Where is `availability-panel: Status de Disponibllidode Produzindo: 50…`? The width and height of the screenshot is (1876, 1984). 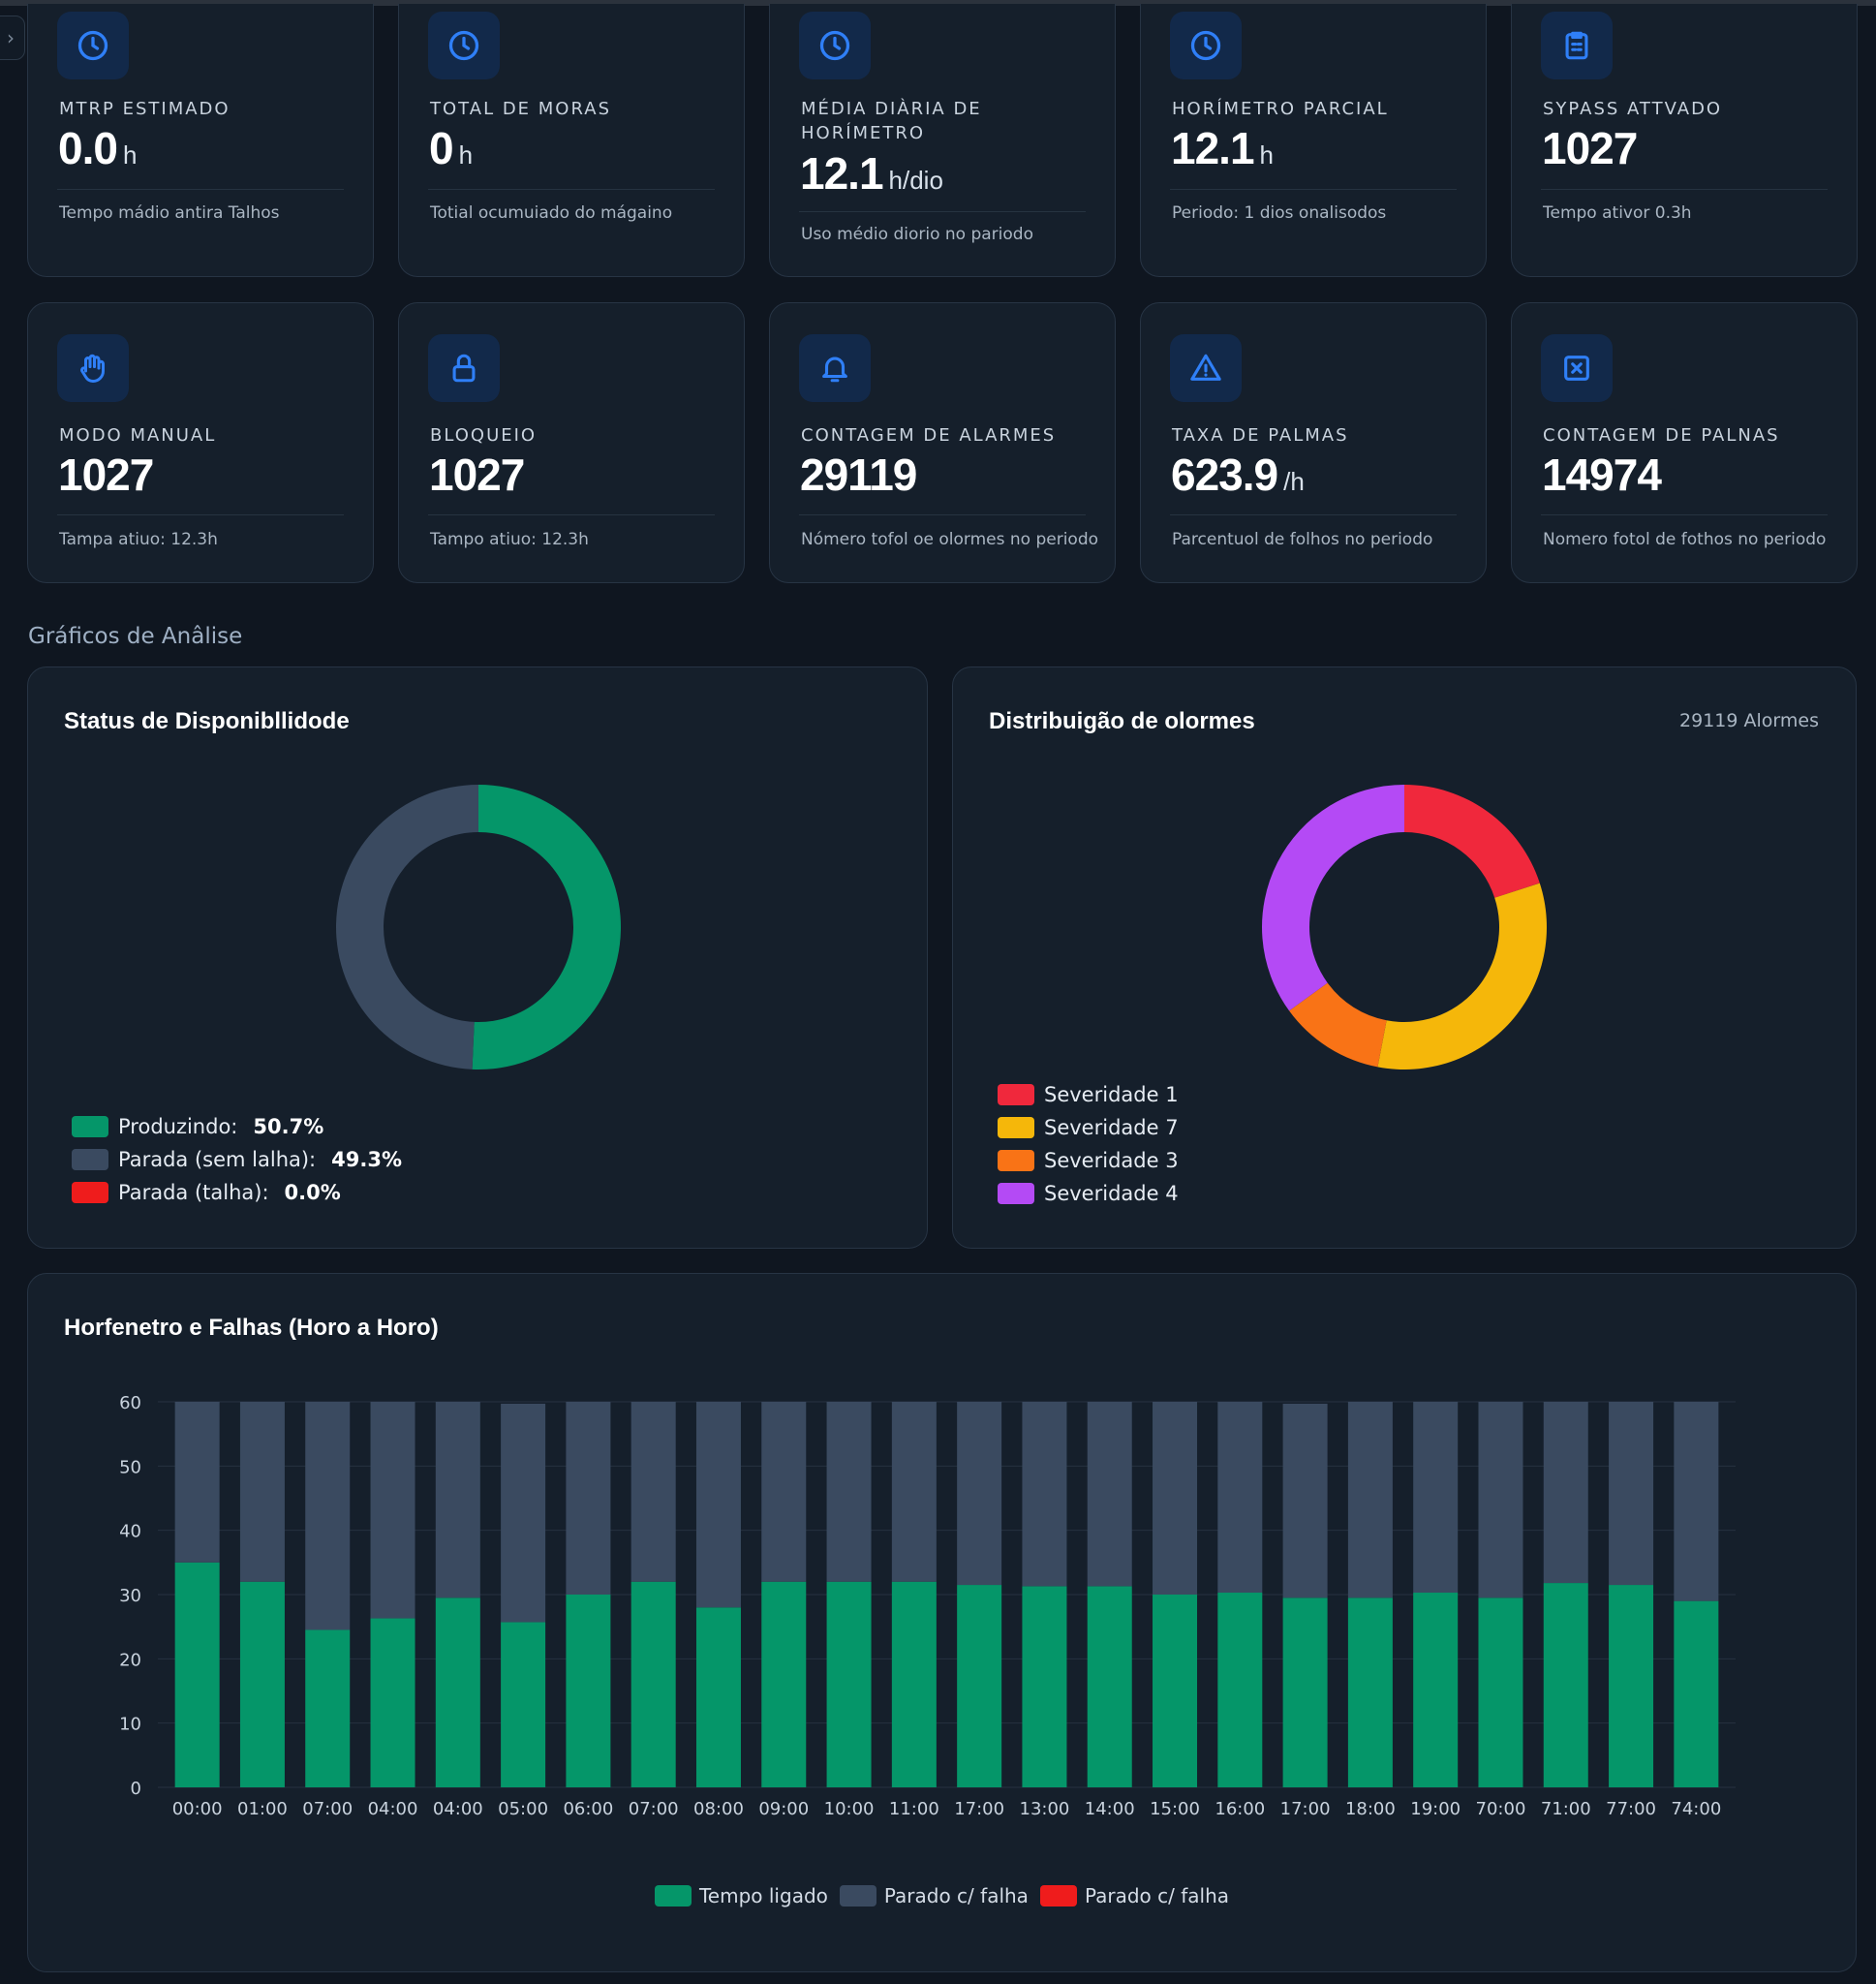 availability-panel: Status de Disponibllidode Produzindo: 50… is located at coordinates (478, 957).